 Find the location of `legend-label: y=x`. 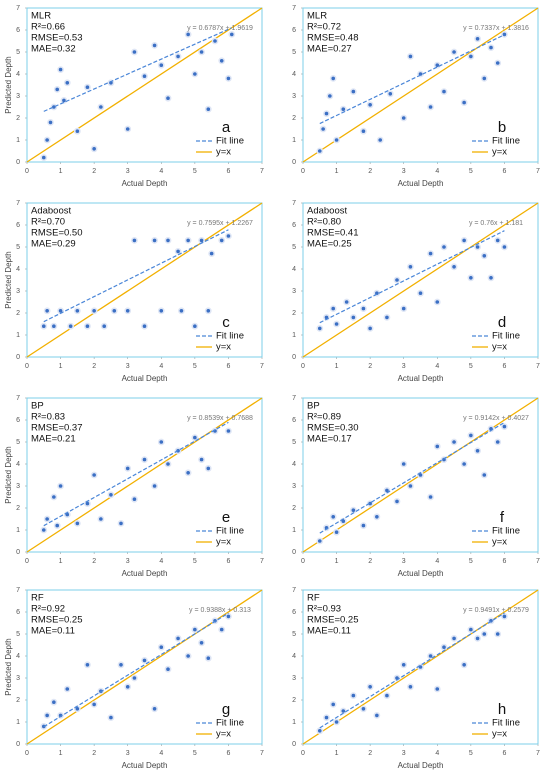

legend-label: y=x is located at coordinates (223, 734).